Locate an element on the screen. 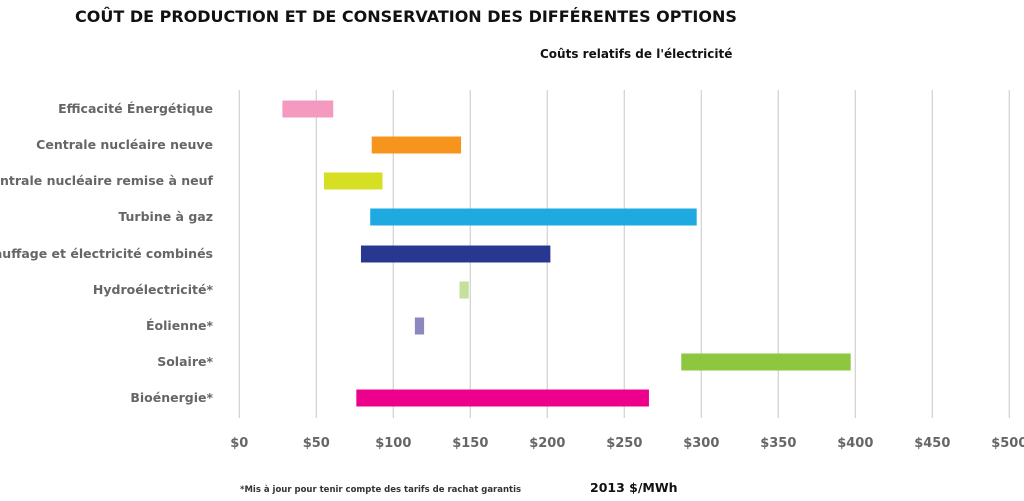  chart-subtitle: Coûts relatifs de l'électricité is located at coordinates (636, 54).